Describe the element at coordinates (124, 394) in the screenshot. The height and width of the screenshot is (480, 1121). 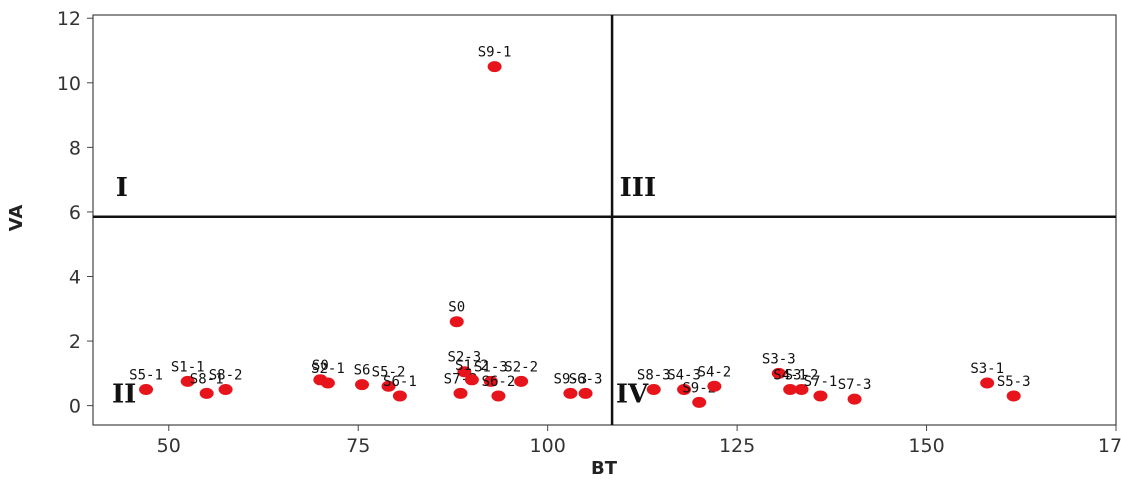
I see `quadrant-label: II` at that location.